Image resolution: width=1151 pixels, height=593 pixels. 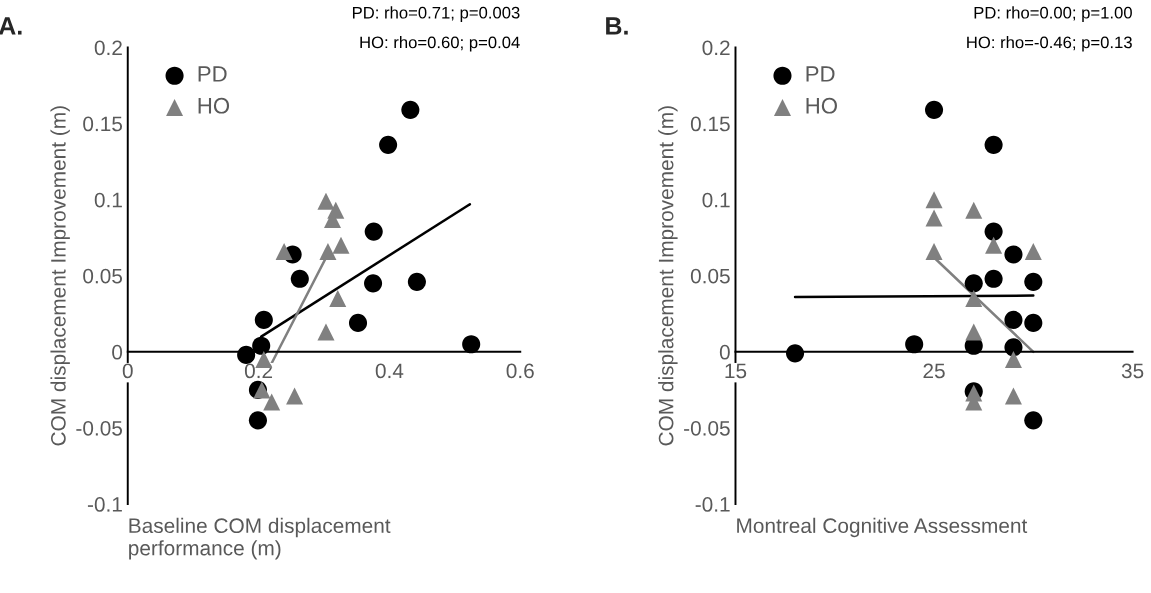 What do you see at coordinates (1132, 371) in the screenshot?
I see `x-tick-label: 35` at bounding box center [1132, 371].